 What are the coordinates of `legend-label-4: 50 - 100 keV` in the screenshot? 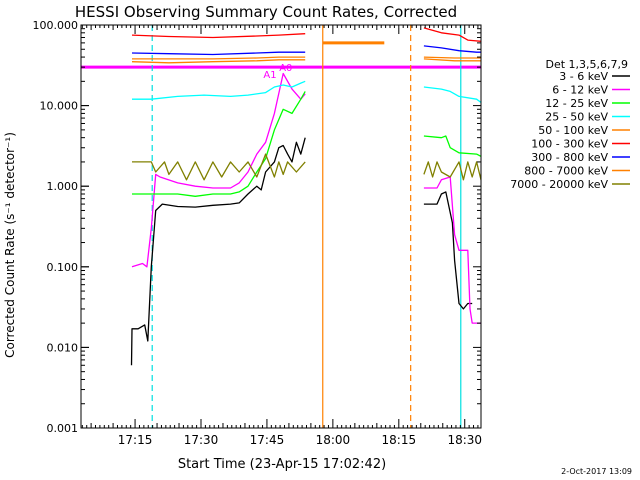 It's located at (573, 130).